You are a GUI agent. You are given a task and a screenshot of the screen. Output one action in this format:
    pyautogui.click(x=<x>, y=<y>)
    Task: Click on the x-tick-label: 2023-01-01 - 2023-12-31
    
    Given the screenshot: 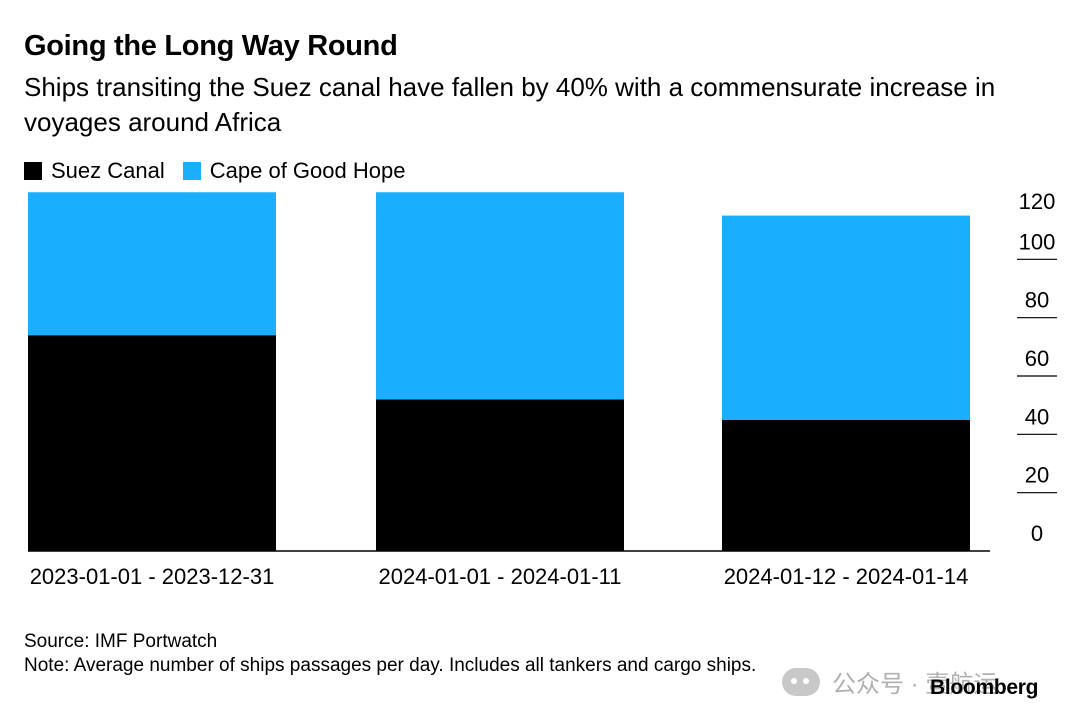 What is the action you would take?
    pyautogui.click(x=152, y=576)
    